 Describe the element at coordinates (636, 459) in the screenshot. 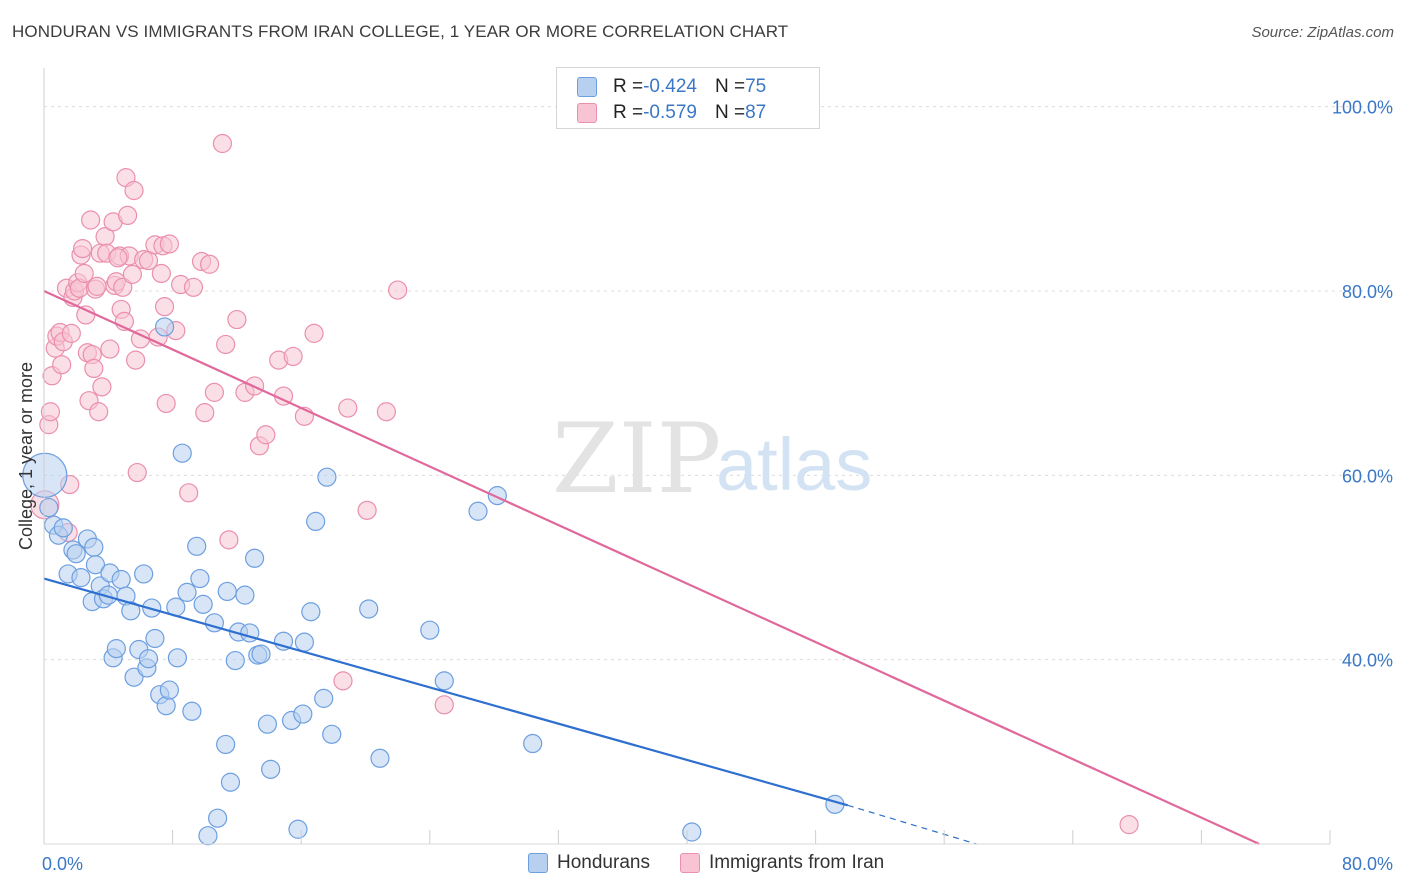

I see `watermark-zip: ZIP` at that location.